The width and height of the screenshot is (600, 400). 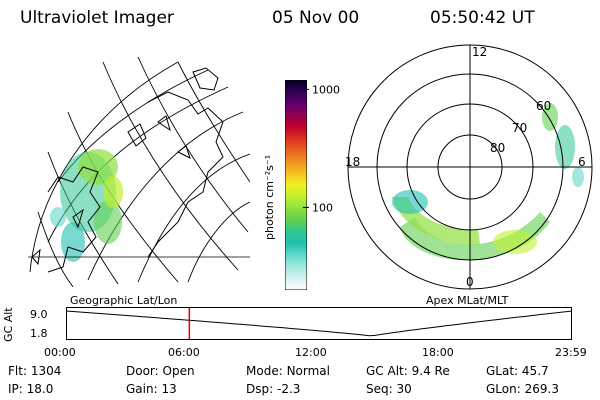 I want to click on colorbar-unit-label: photon cm⁻²s⁻¹, so click(x=269, y=197).